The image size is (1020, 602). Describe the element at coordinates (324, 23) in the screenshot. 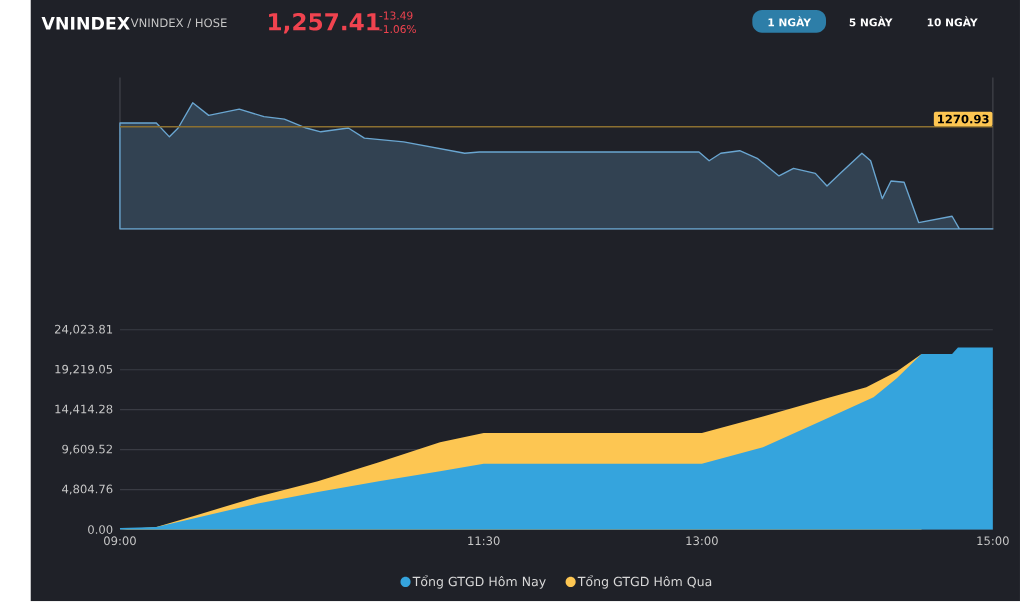

I see `text: 1,257.41` at that location.